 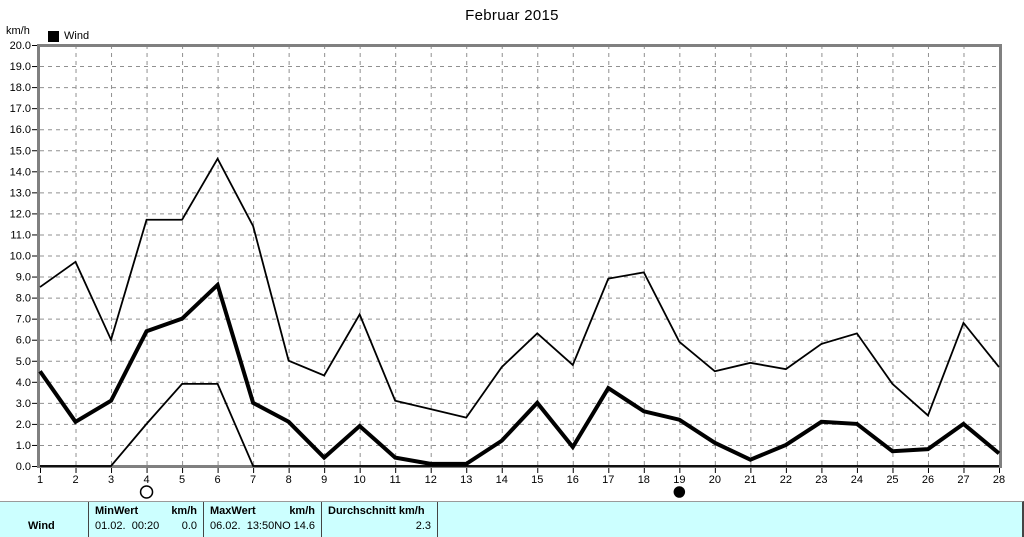 I want to click on y-tick-label: 15.0, so click(x=20, y=151).